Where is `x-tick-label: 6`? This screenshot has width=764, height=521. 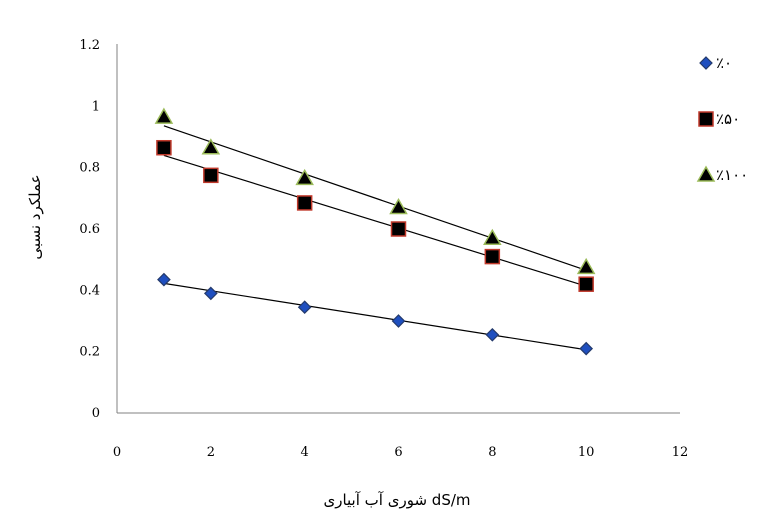
x-tick-label: 6 is located at coordinates (398, 452).